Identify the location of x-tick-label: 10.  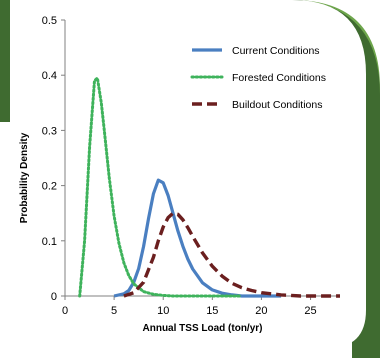
(163, 311).